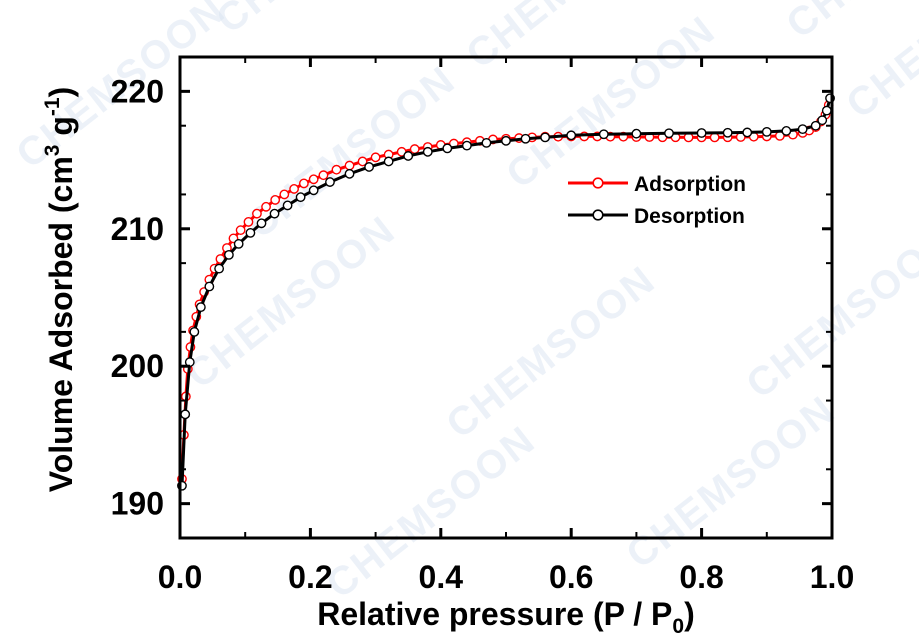 This screenshot has height=640, width=919. I want to click on y-tick-label: 190, so click(137, 504).